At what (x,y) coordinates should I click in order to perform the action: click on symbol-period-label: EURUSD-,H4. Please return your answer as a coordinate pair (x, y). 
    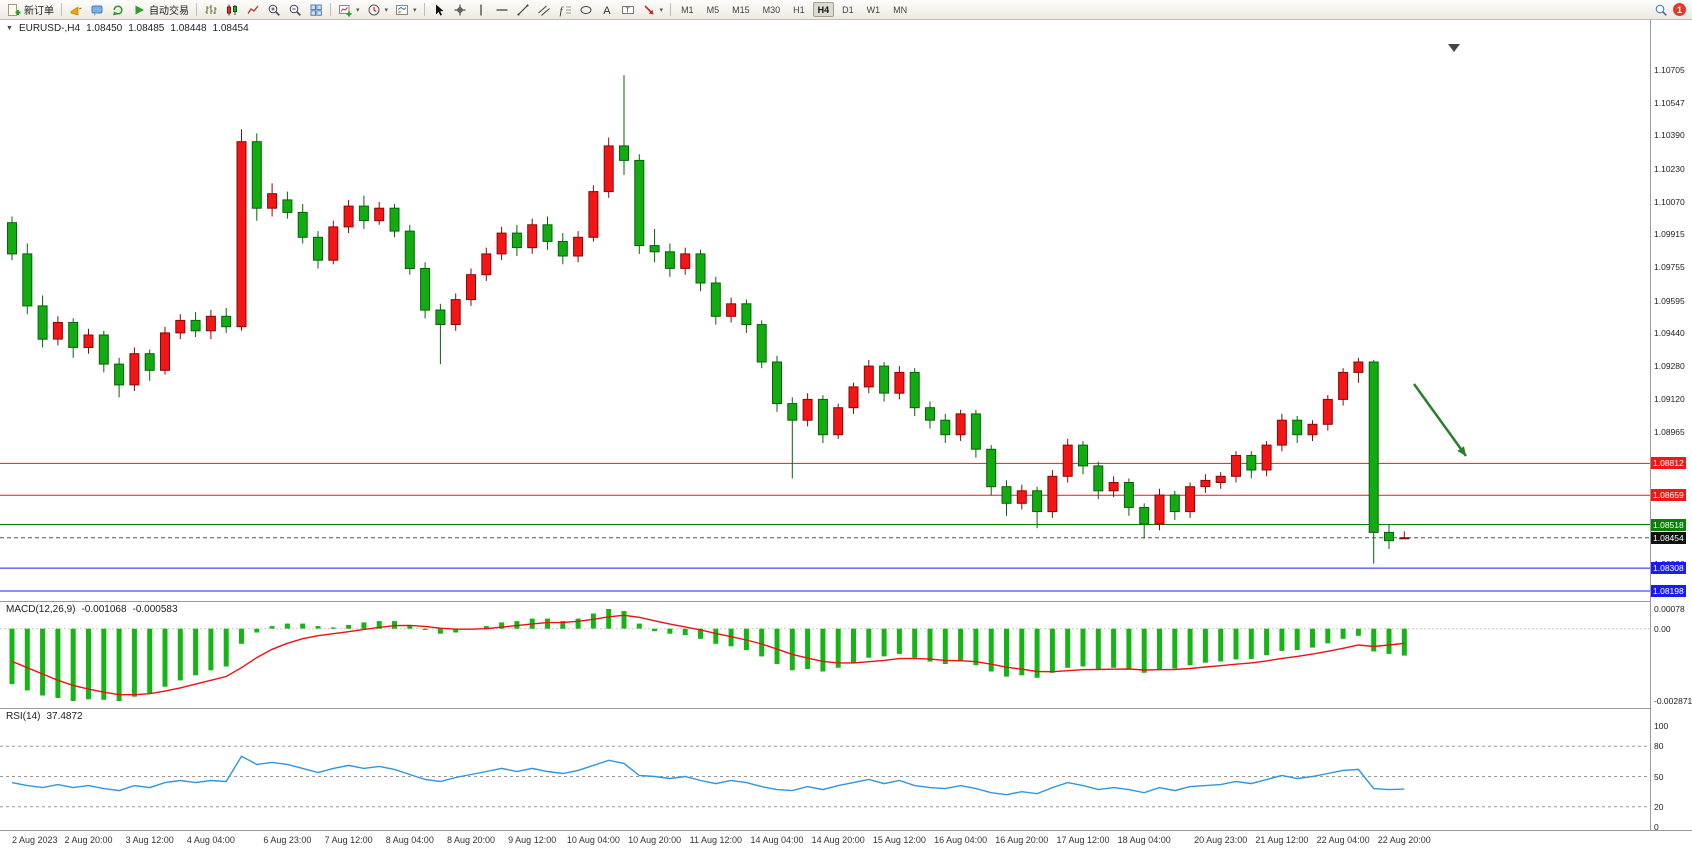
    Looking at the image, I should click on (49, 28).